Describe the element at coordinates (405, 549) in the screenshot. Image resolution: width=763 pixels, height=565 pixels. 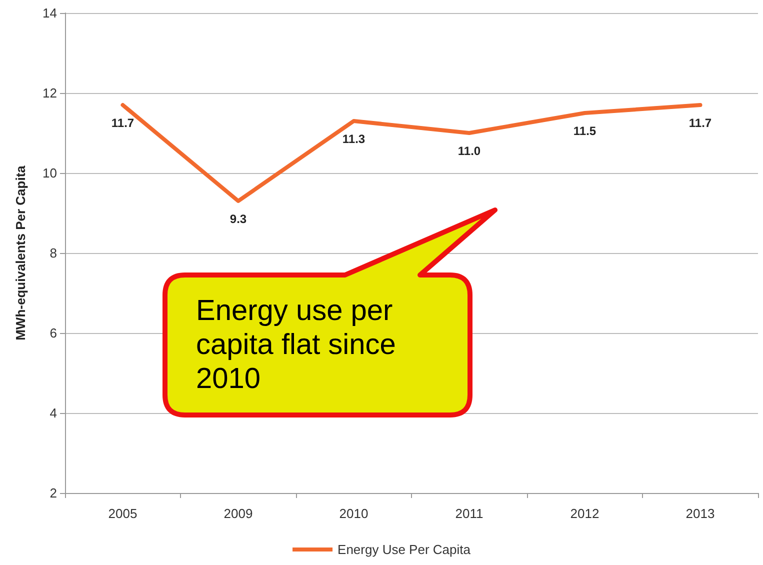
I see `legend-label: Energy Use Per Capita` at that location.